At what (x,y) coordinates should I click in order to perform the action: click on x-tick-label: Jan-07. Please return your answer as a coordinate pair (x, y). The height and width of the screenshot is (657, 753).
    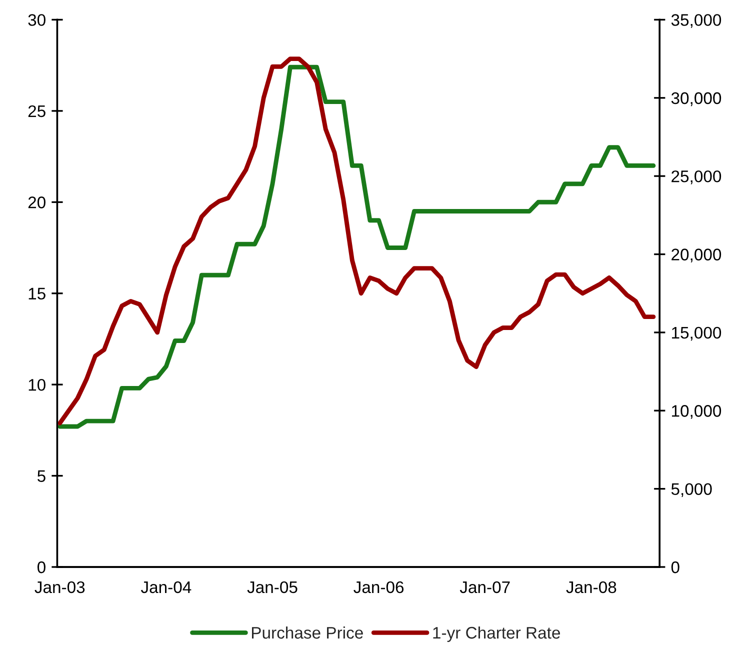
    Looking at the image, I should click on (485, 587).